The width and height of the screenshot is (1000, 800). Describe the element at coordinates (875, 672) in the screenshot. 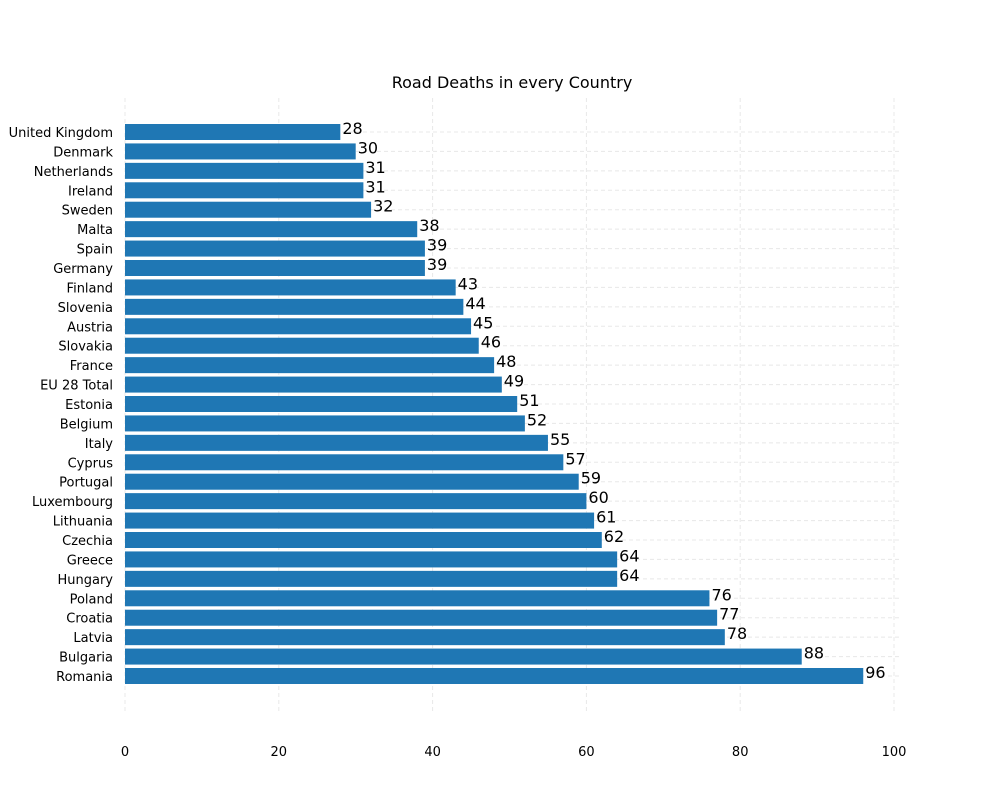

I see `data-label: 96` at that location.